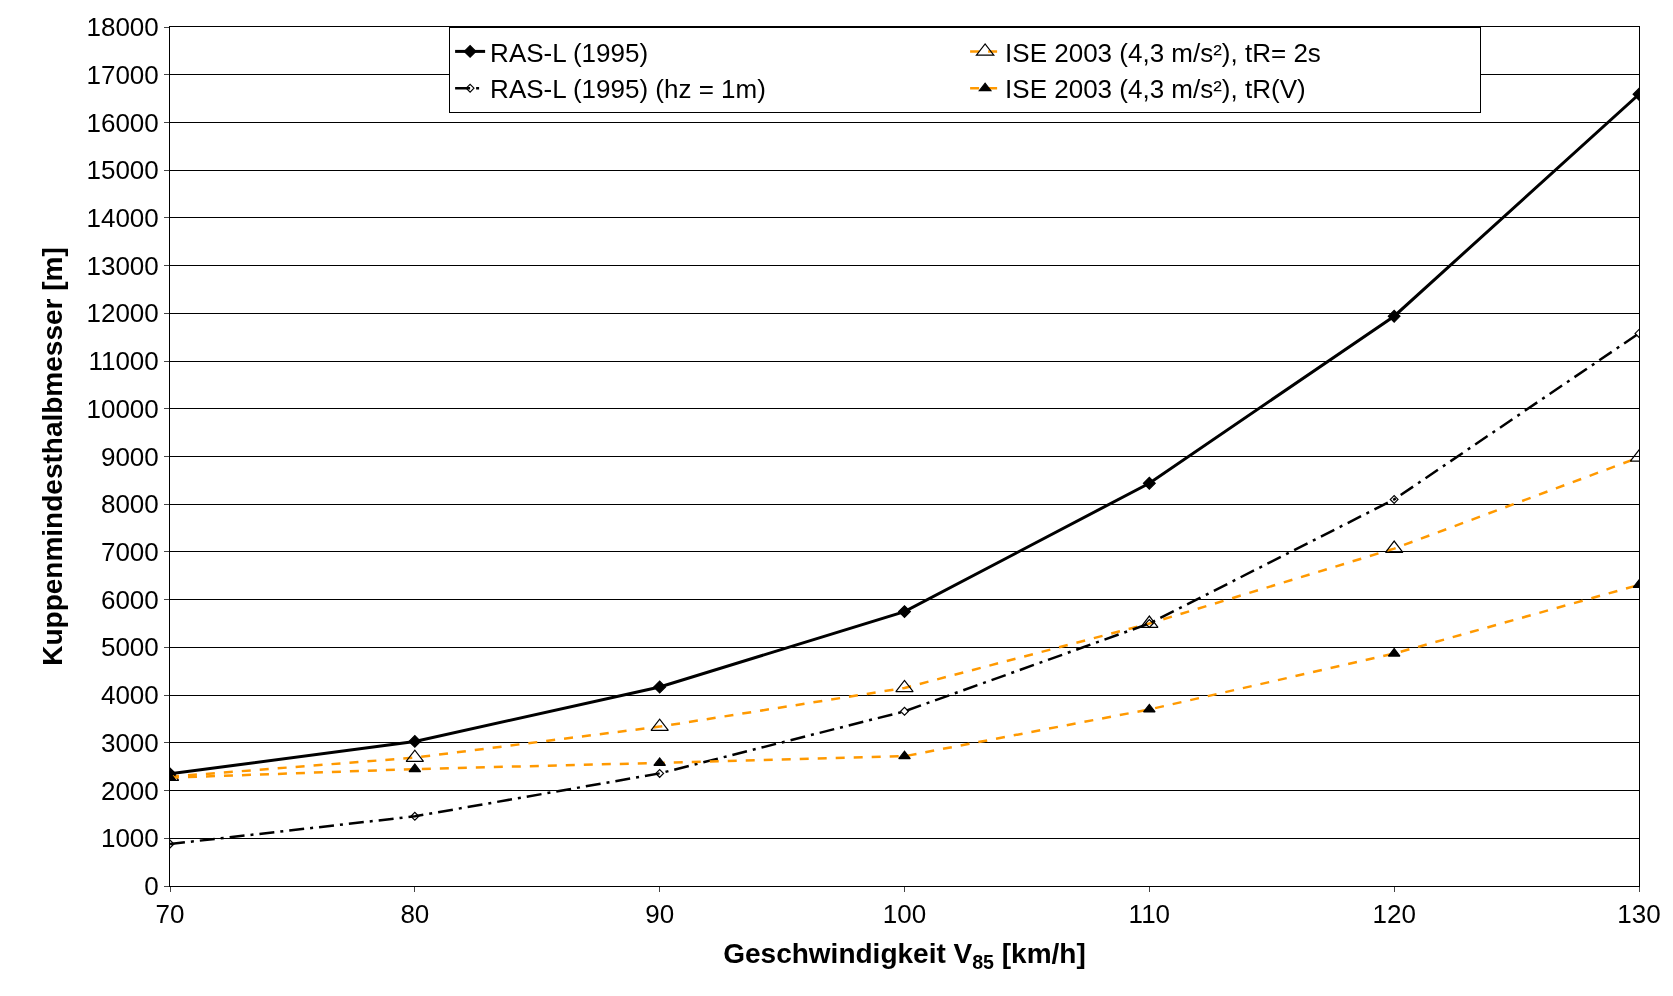  I want to click on y-tick-label: 8000, so click(129, 504).